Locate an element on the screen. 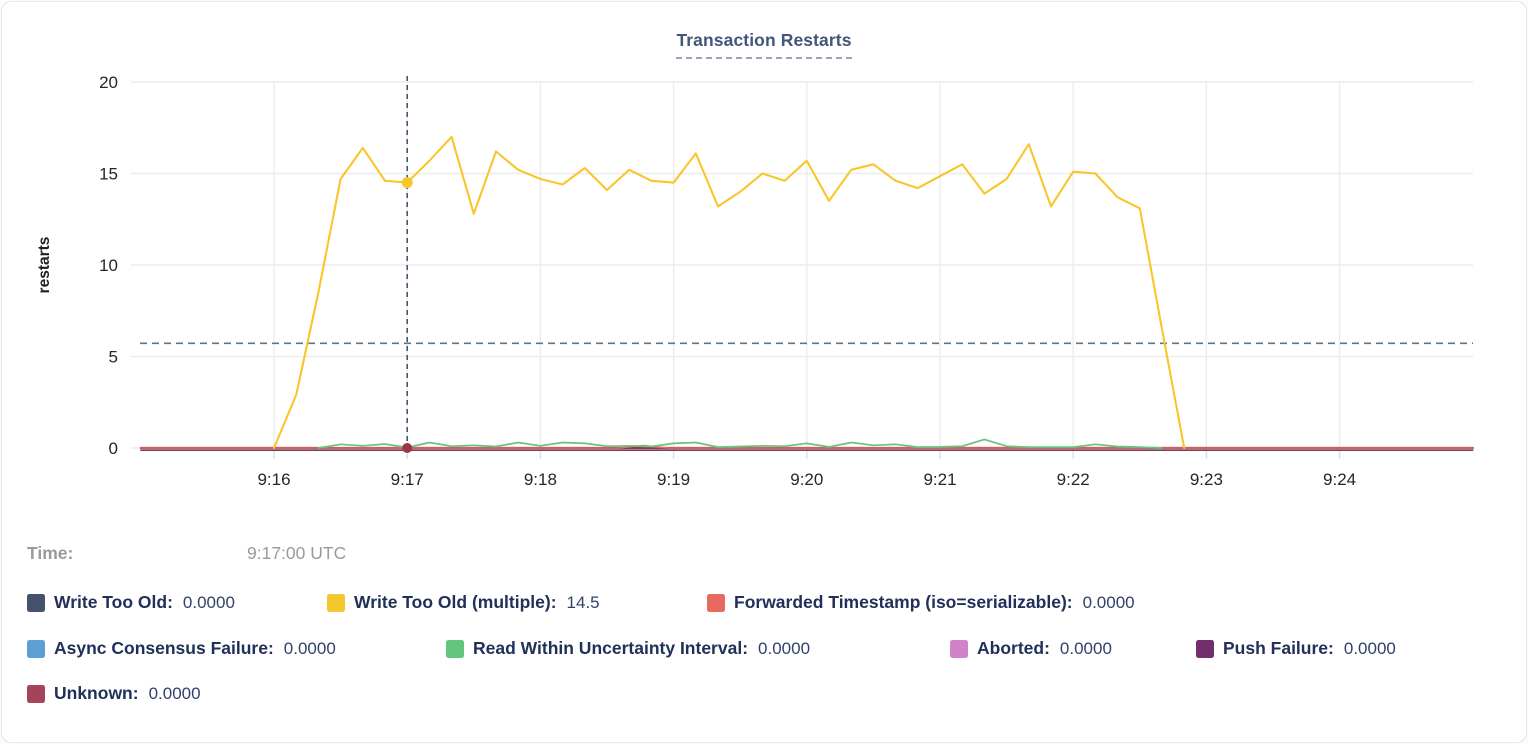 The image size is (1528, 744). y-tick-label: 15 is located at coordinates (108, 174).